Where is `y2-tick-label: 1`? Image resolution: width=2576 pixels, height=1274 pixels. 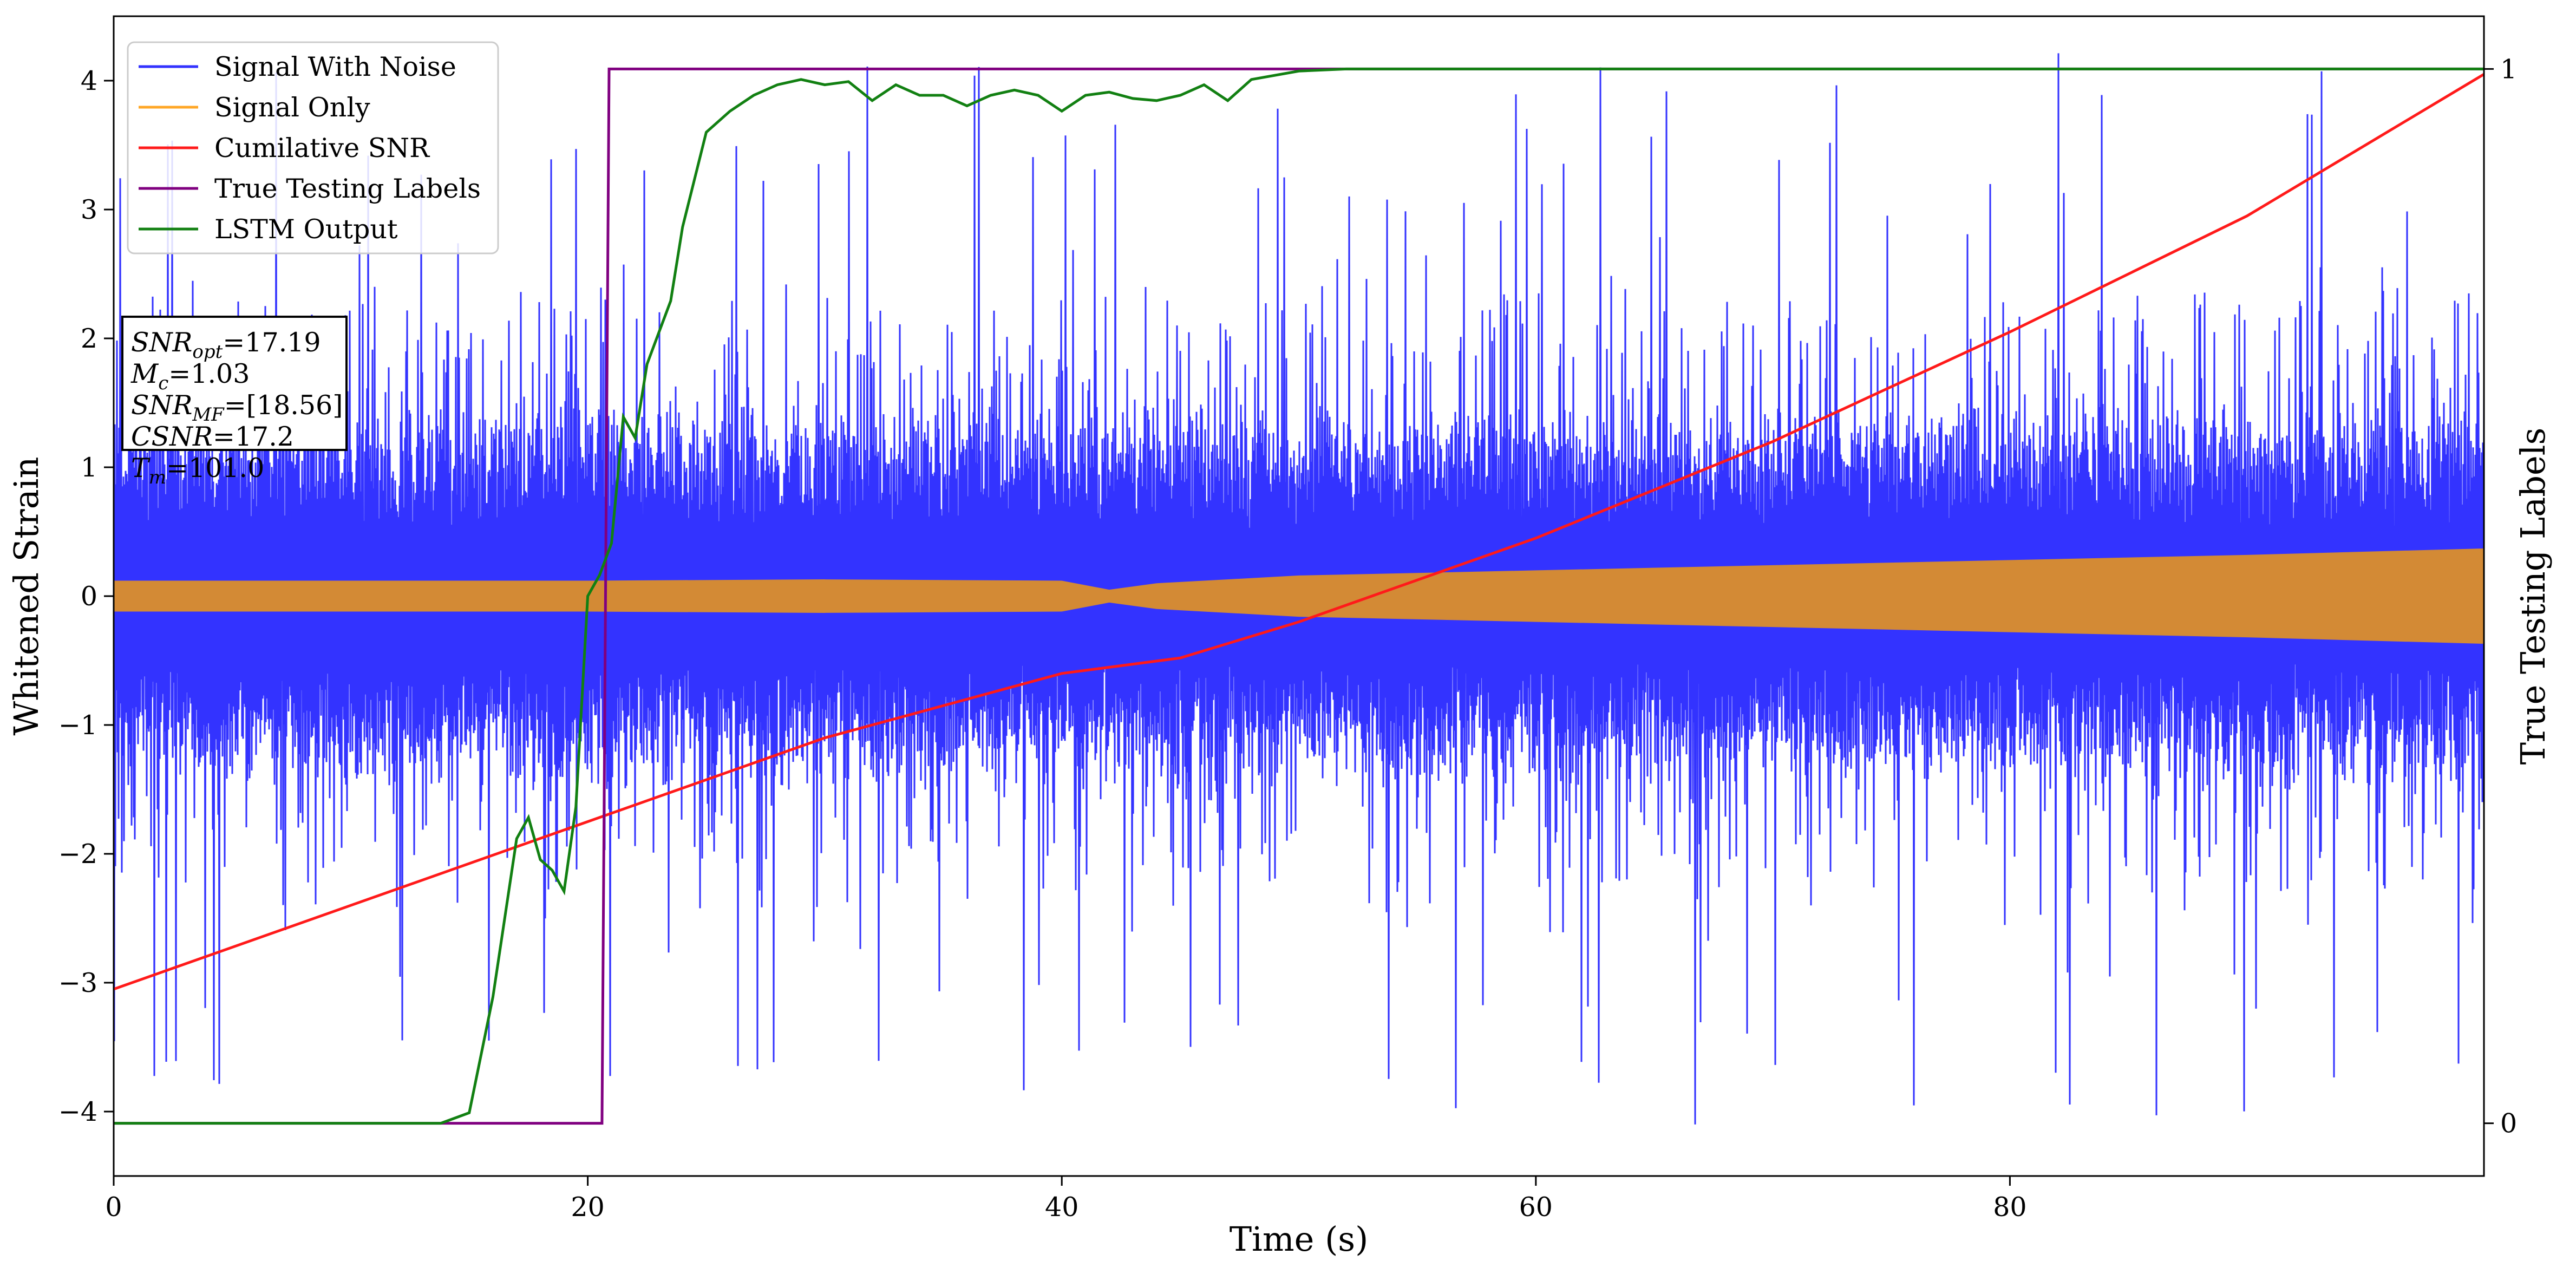 y2-tick-label: 1 is located at coordinates (2508, 69).